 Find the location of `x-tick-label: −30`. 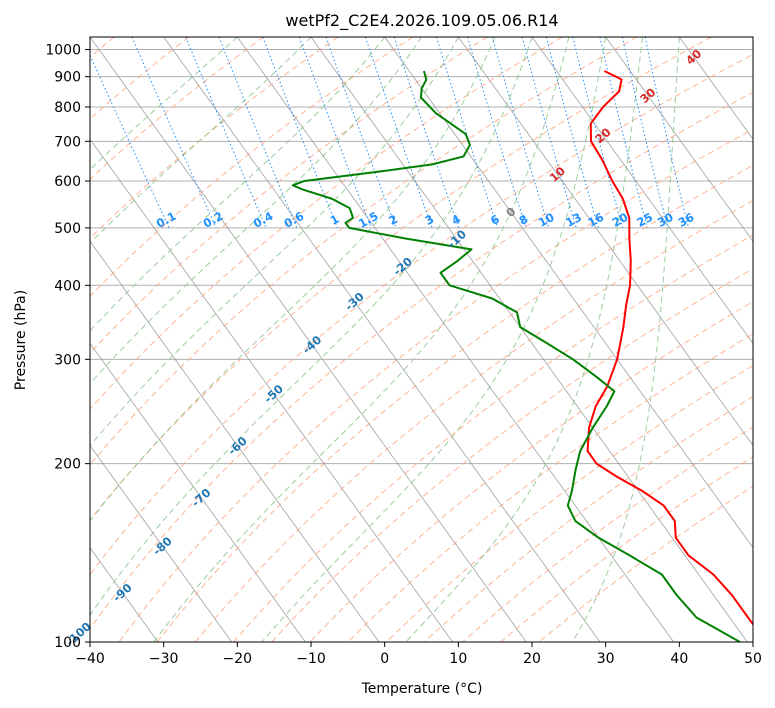

x-tick-label: −30 is located at coordinates (164, 659).